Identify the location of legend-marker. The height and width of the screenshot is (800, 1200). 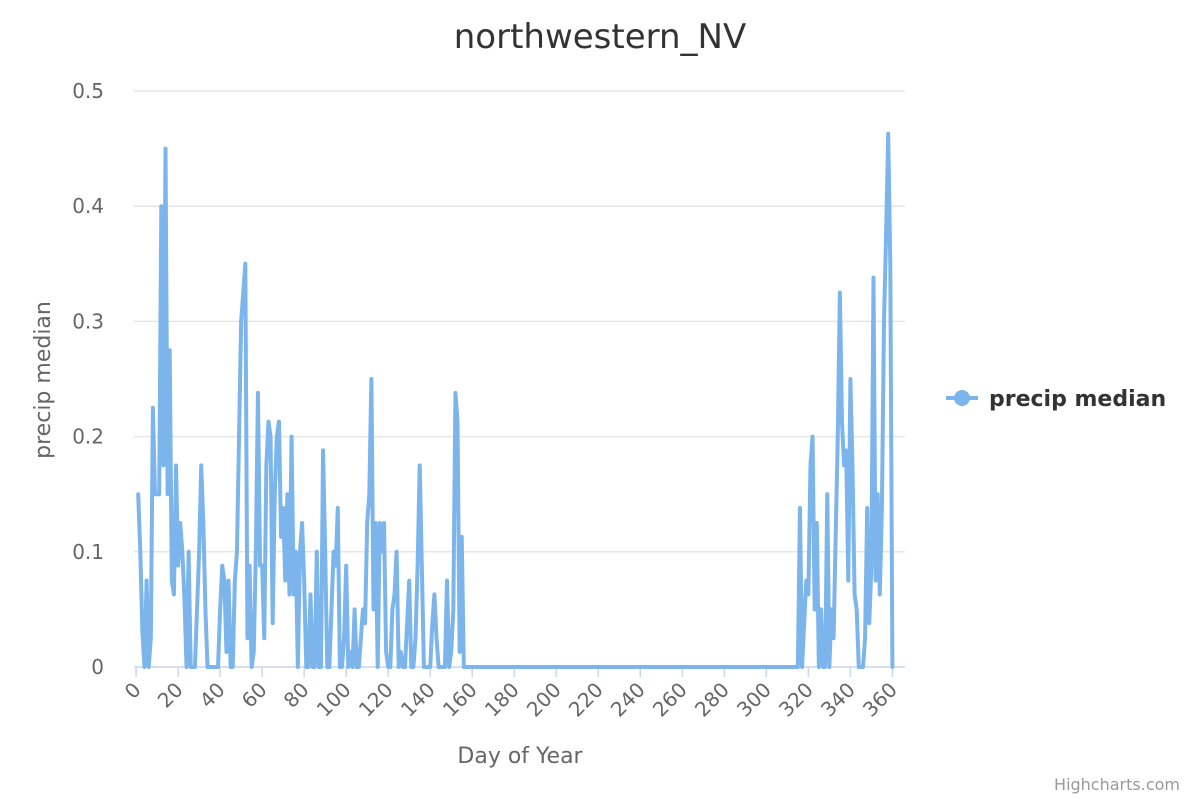
(962, 398).